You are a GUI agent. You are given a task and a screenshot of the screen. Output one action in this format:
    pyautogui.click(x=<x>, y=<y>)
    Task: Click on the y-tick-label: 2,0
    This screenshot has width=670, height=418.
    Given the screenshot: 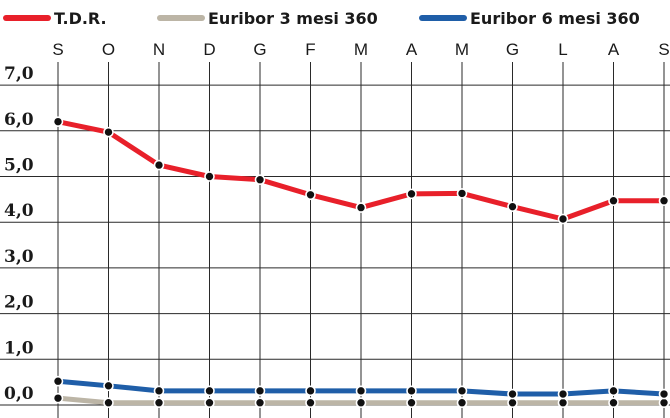 What is the action you would take?
    pyautogui.click(x=19, y=303)
    